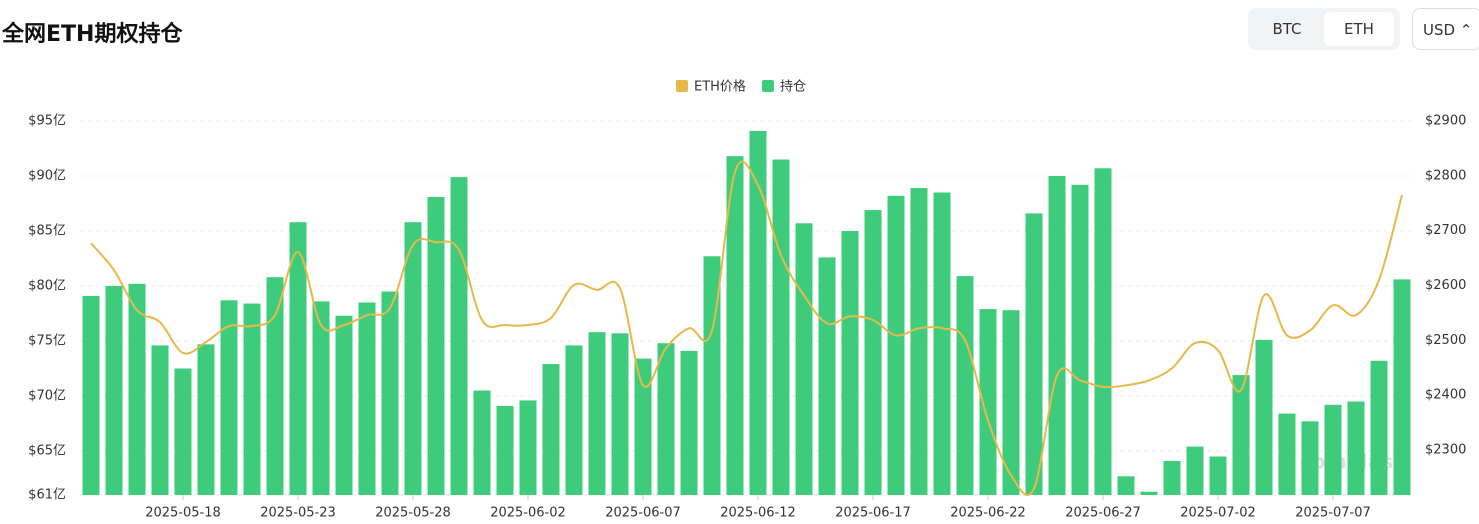 The width and height of the screenshot is (1479, 524). Describe the element at coordinates (793, 87) in the screenshot. I see `legend-label: 持仓` at that location.